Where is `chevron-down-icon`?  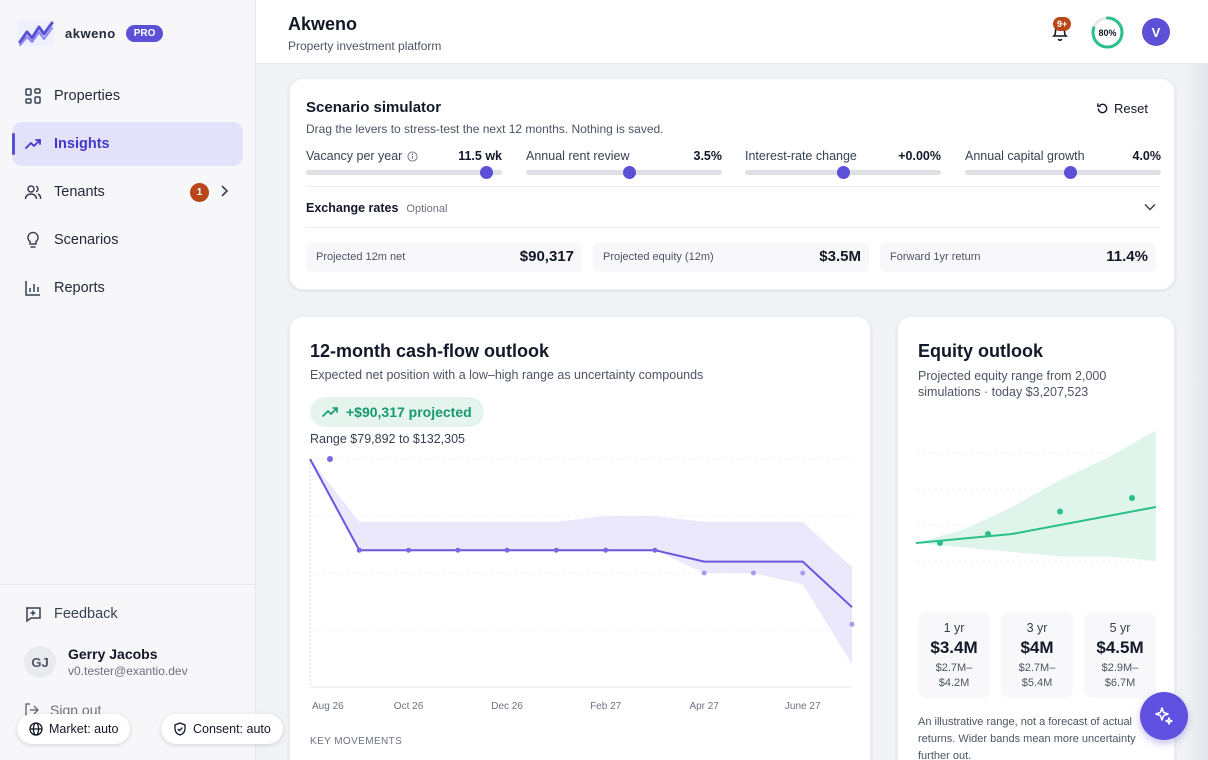
chevron-down-icon is located at coordinates (1150, 207).